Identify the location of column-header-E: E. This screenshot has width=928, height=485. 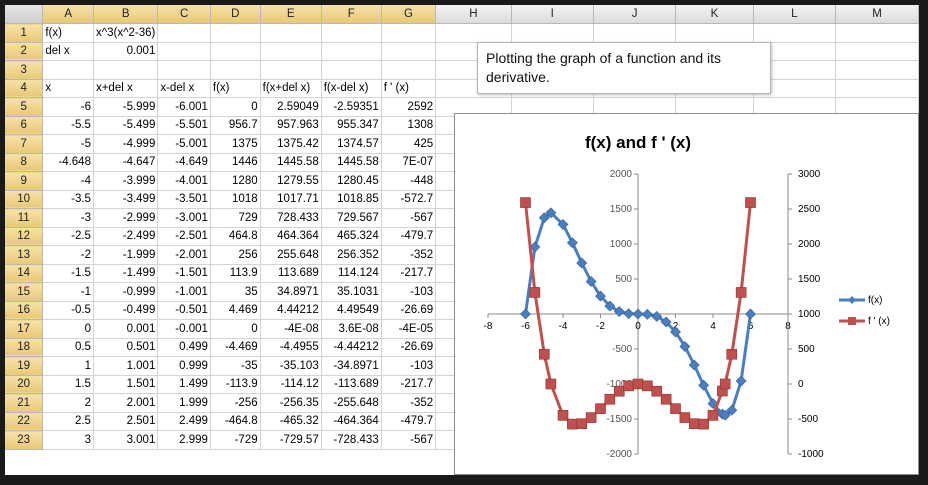
(291, 14).